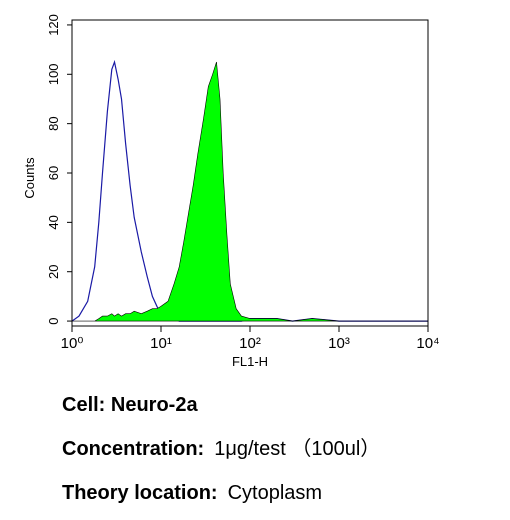 The height and width of the screenshot is (520, 510). I want to click on note: Concentration: 1μg/test （100ul）, so click(221, 454).